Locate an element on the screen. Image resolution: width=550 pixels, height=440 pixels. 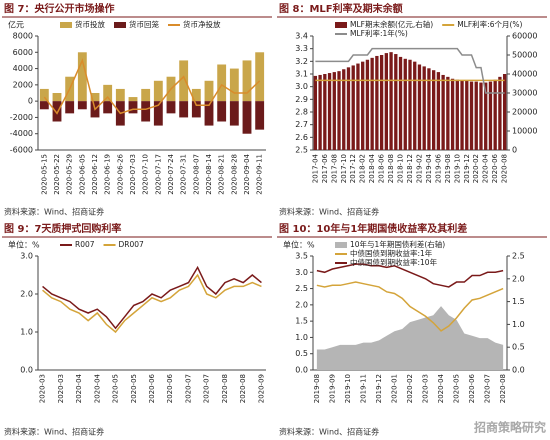
y2-tick-label: 50000 is located at coordinates (524, 55).